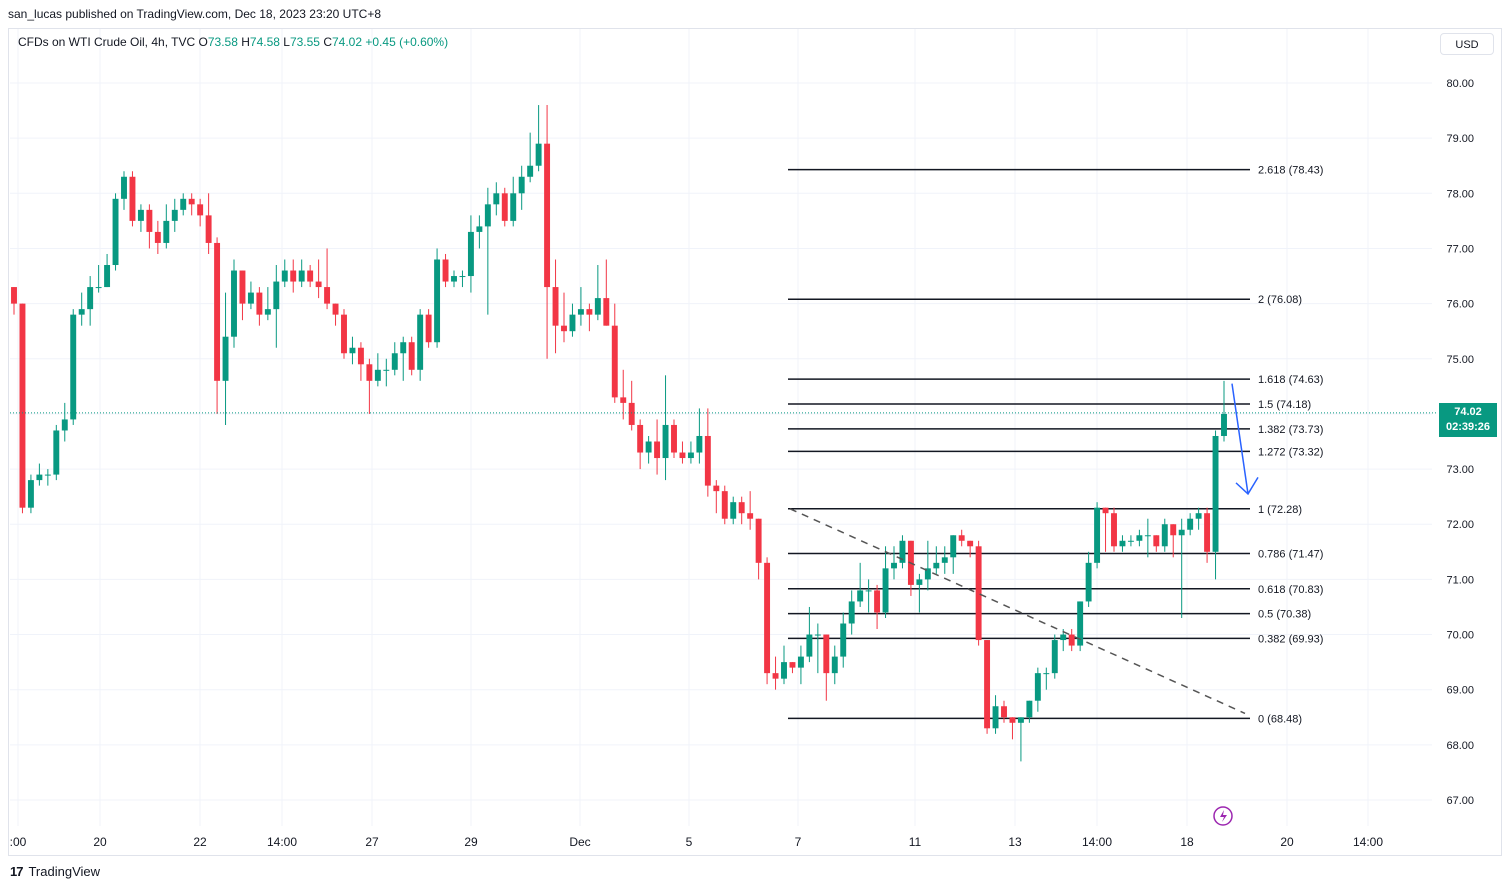 The width and height of the screenshot is (1511, 891). I want to click on low-label: L, so click(286, 42).